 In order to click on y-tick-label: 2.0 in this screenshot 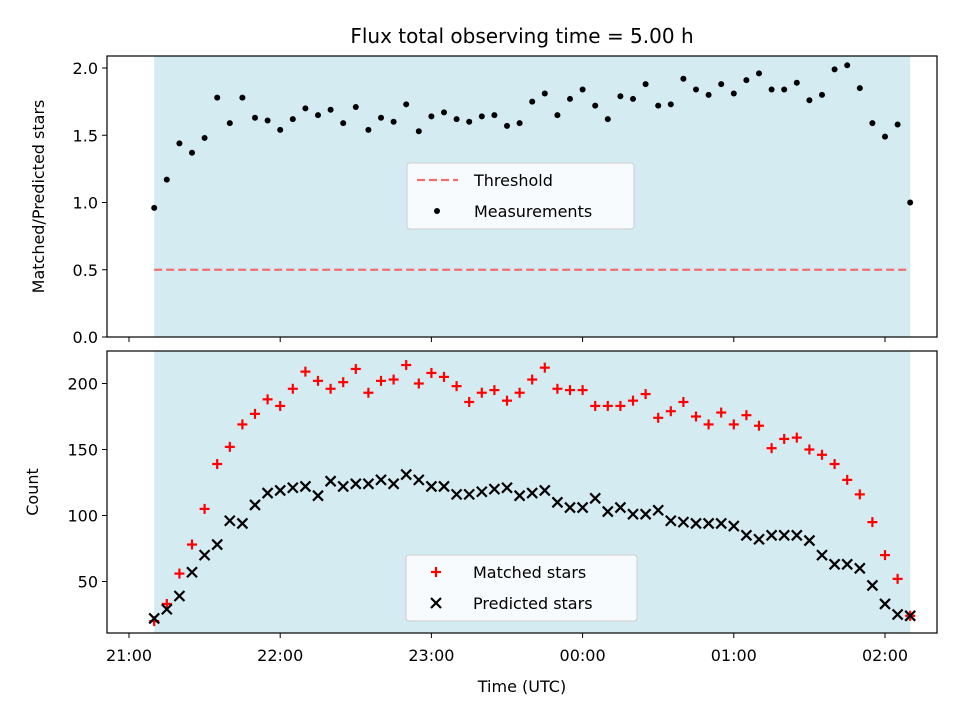, I will do `click(85, 68)`.